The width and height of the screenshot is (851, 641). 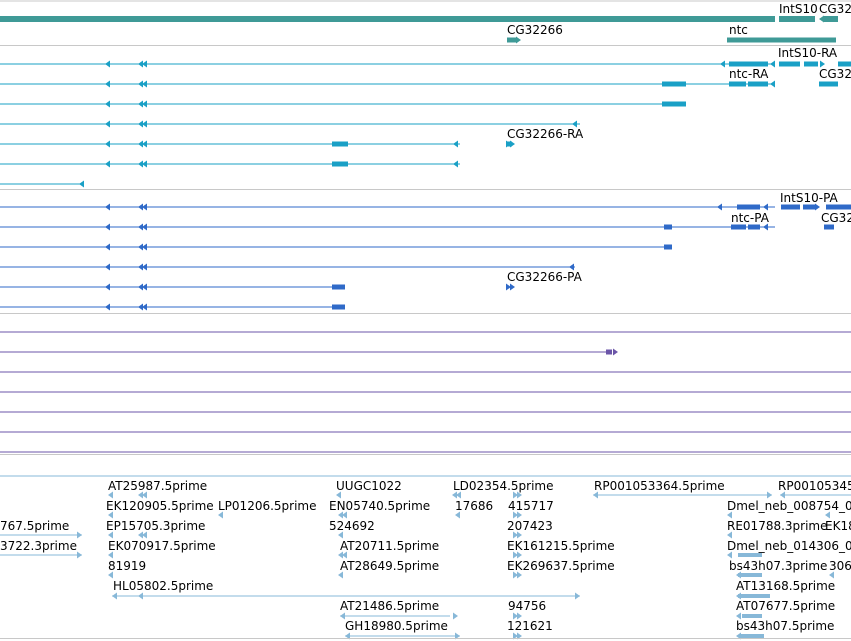 What do you see at coordinates (808, 53) in the screenshot?
I see `transcript-label: IntS10-RA` at bounding box center [808, 53].